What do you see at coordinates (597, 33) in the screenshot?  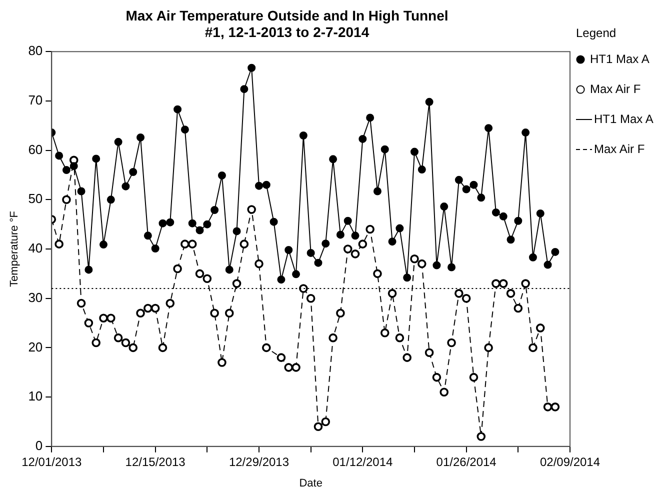 I see `legend-title: Legend` at bounding box center [597, 33].